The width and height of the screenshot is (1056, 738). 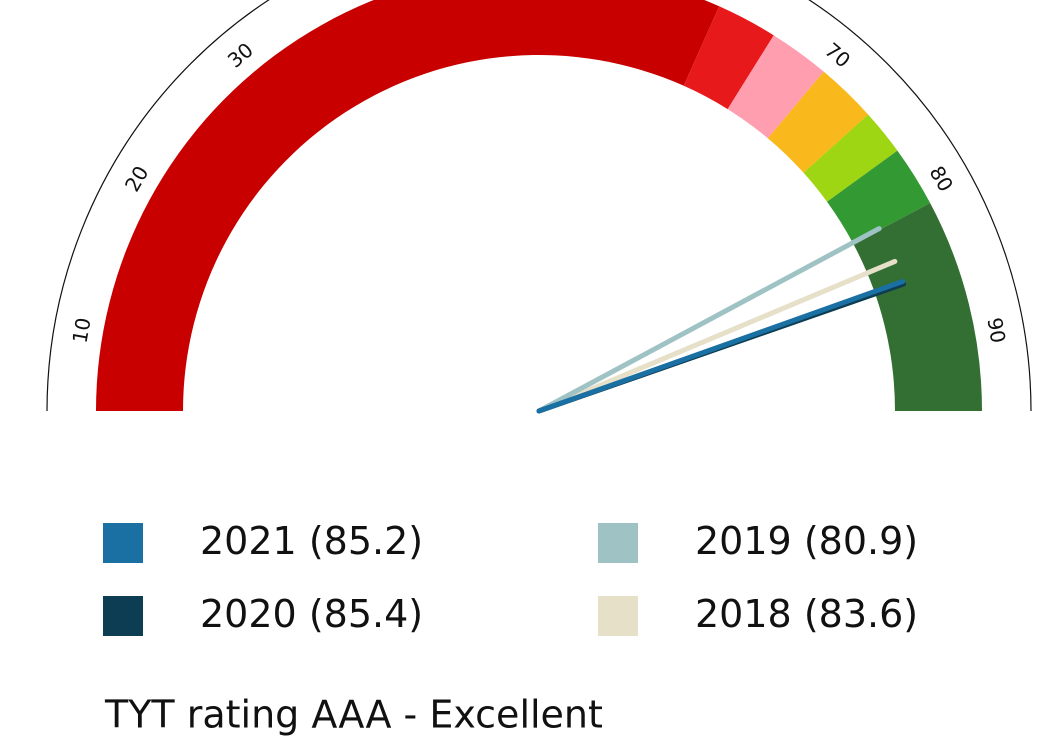 I want to click on legend-value: (80.9), so click(x=861, y=541).